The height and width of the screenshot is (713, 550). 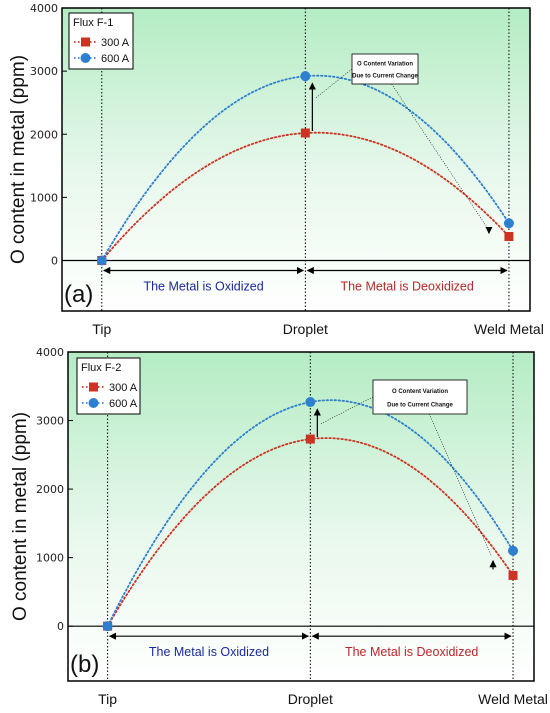 What do you see at coordinates (84, 664) in the screenshot?
I see `panel-label: (b)` at bounding box center [84, 664].